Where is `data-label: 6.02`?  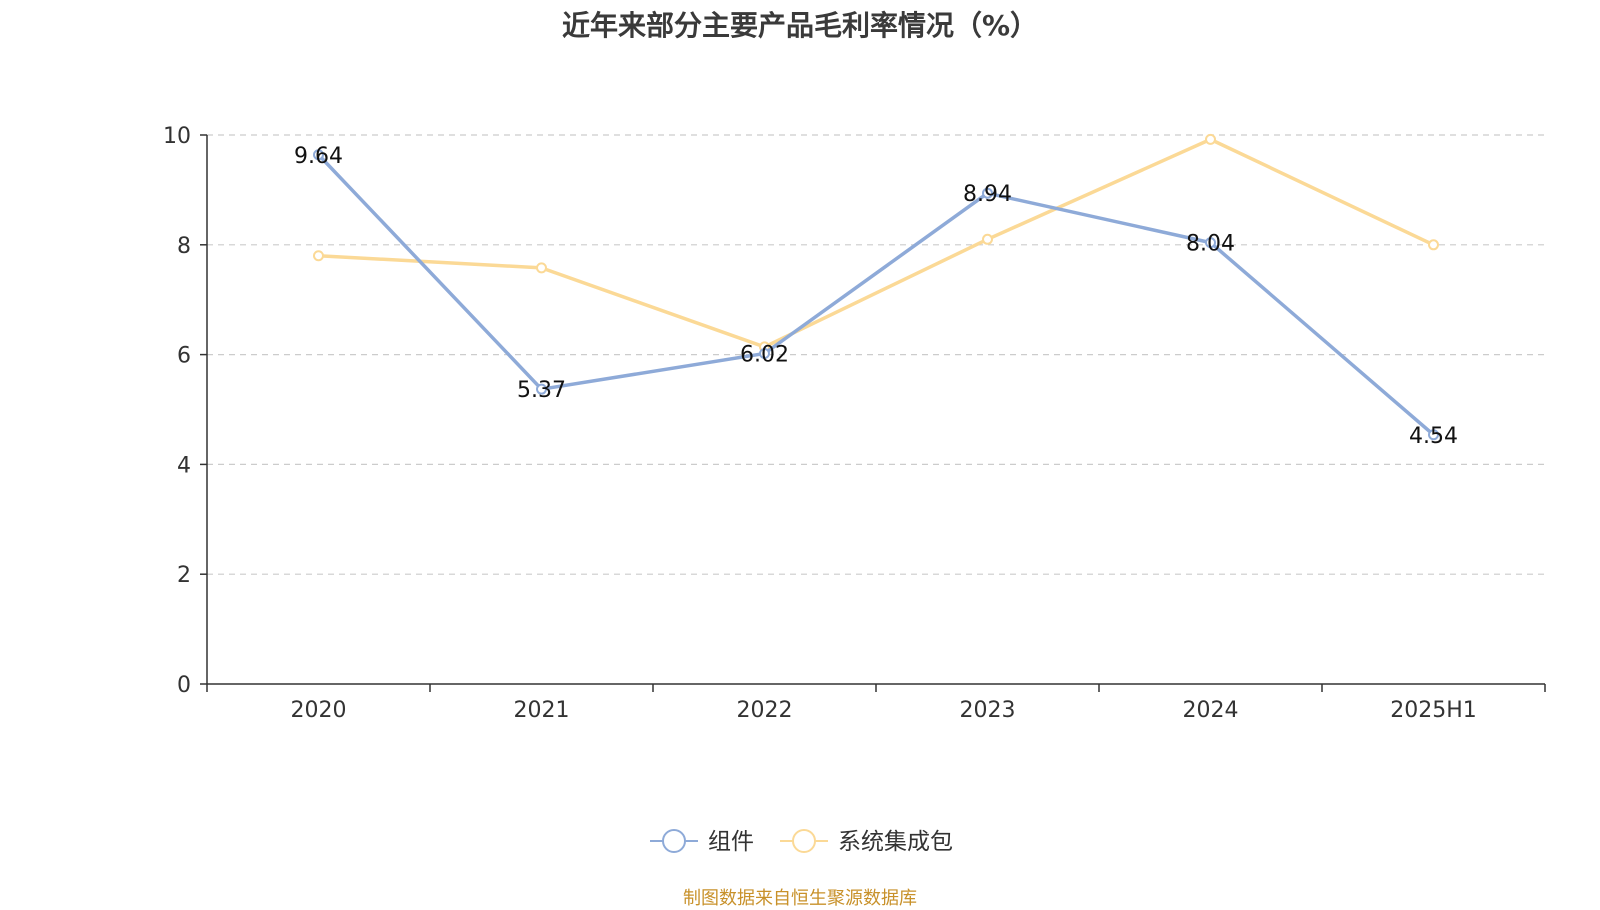 data-label: 6.02 is located at coordinates (764, 355).